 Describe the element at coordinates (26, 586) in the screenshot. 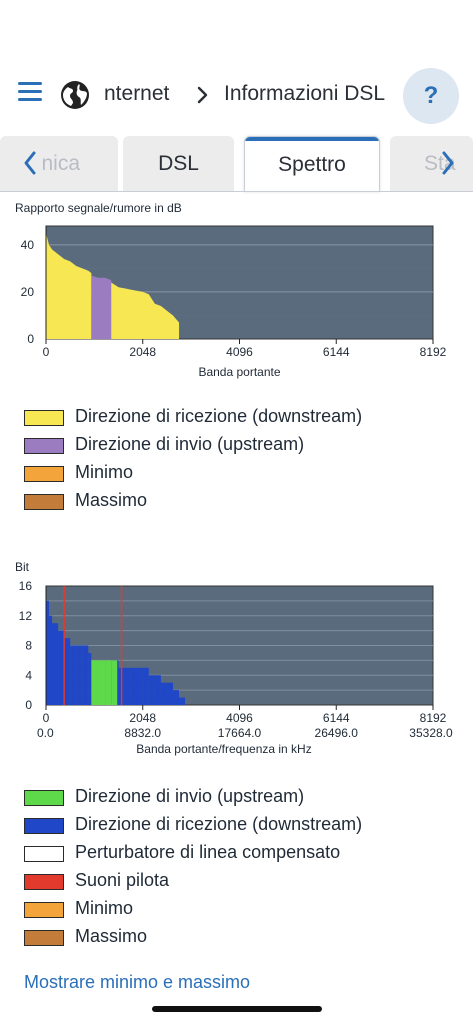

I see `y-tick-label: 16` at that location.